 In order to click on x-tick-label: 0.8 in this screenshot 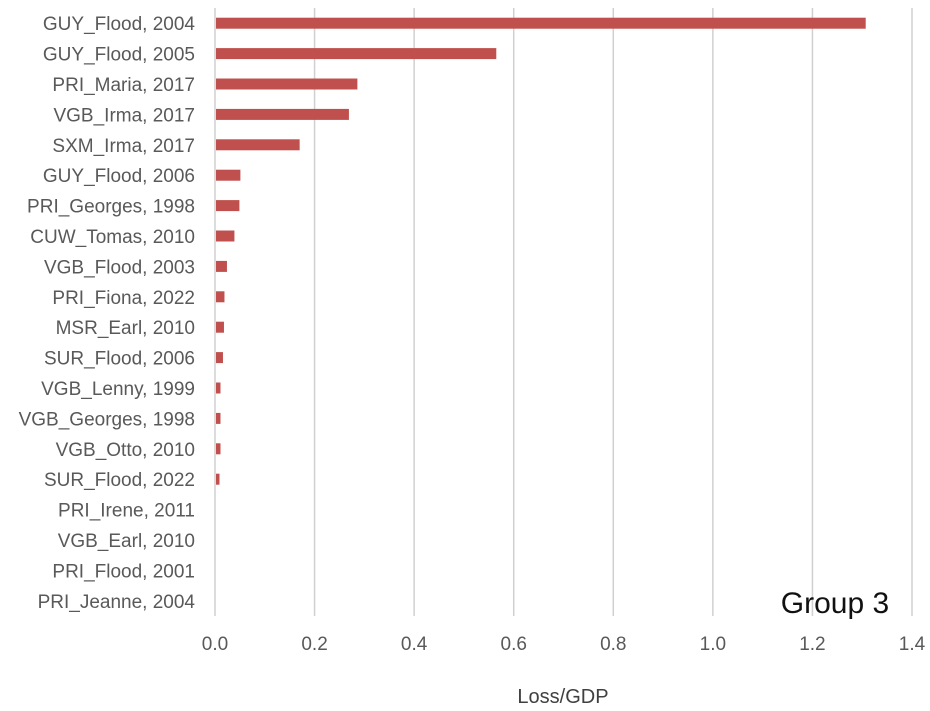, I will do `click(613, 644)`.